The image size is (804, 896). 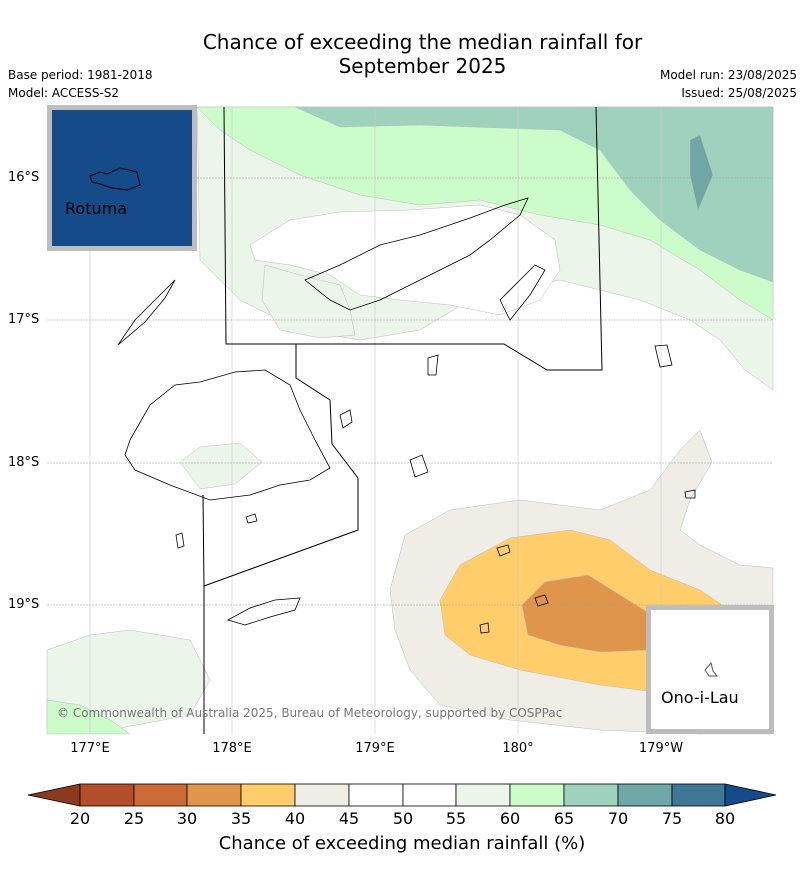 What do you see at coordinates (134, 818) in the screenshot?
I see `colorbar-tick: 25` at bounding box center [134, 818].